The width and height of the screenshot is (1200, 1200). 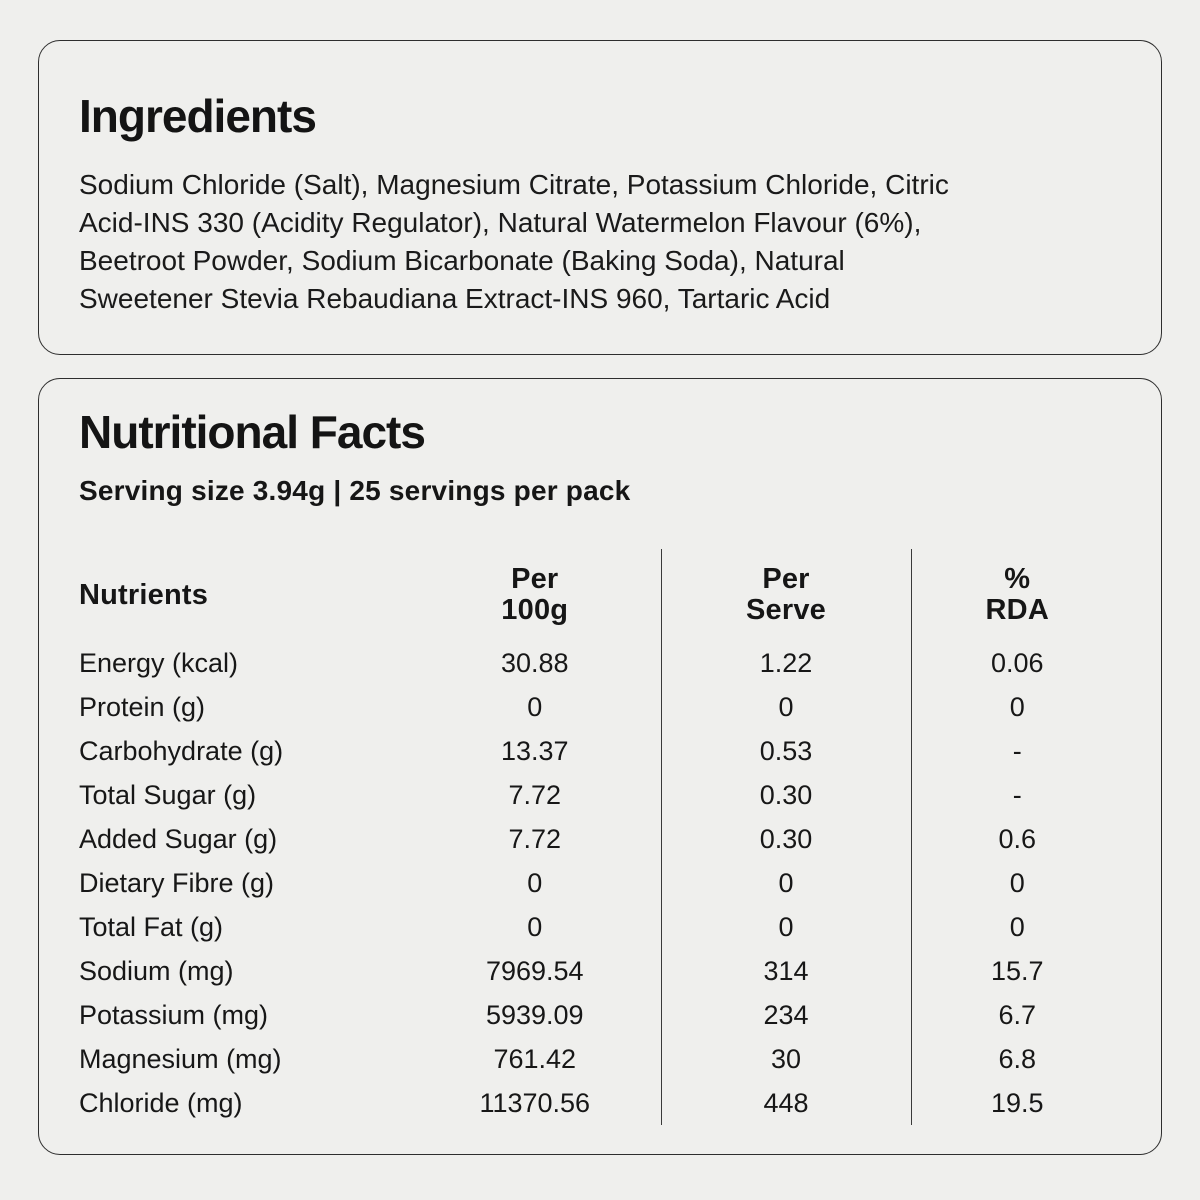 I want to click on nutrition-title: Nutritional Facts, so click(x=252, y=432).